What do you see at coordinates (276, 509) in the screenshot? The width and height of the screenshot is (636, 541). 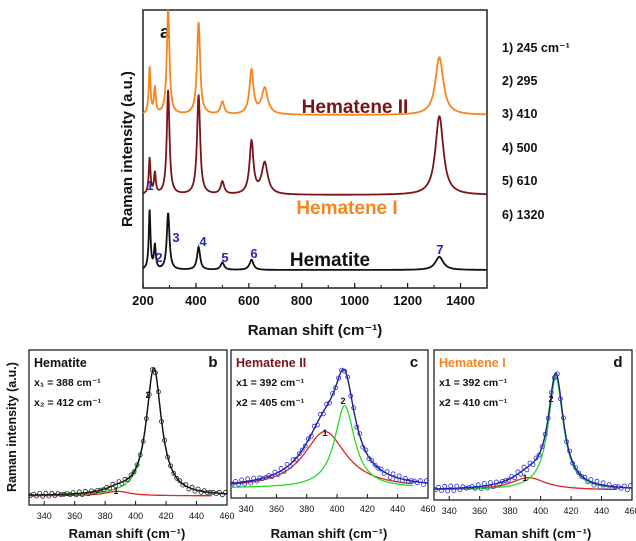 I see `x-tick-label-c: 360` at bounding box center [276, 509].